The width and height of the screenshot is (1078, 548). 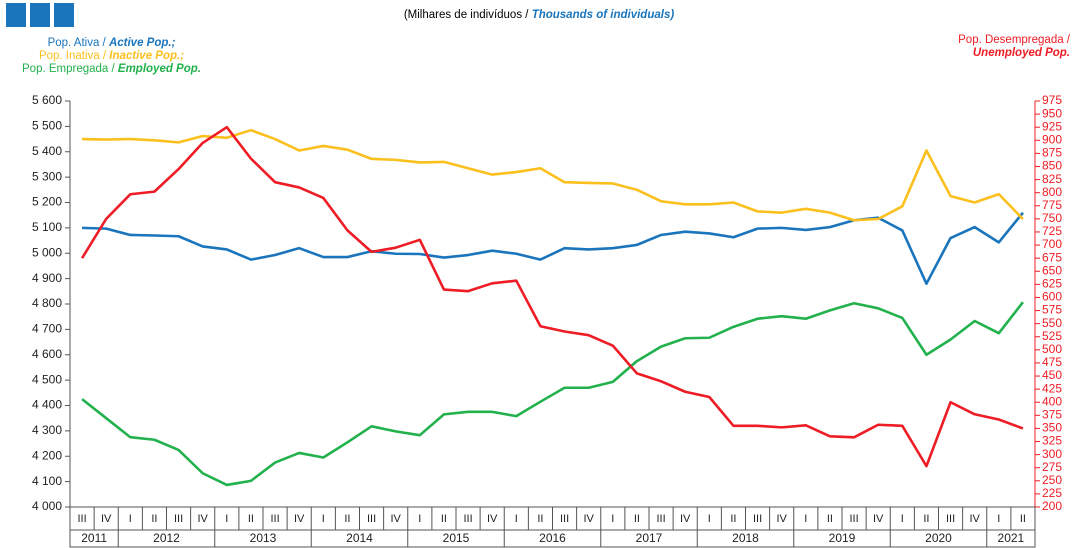 What do you see at coordinates (1052, 323) in the screenshot?
I see `y2-tick-label: 550` at bounding box center [1052, 323].